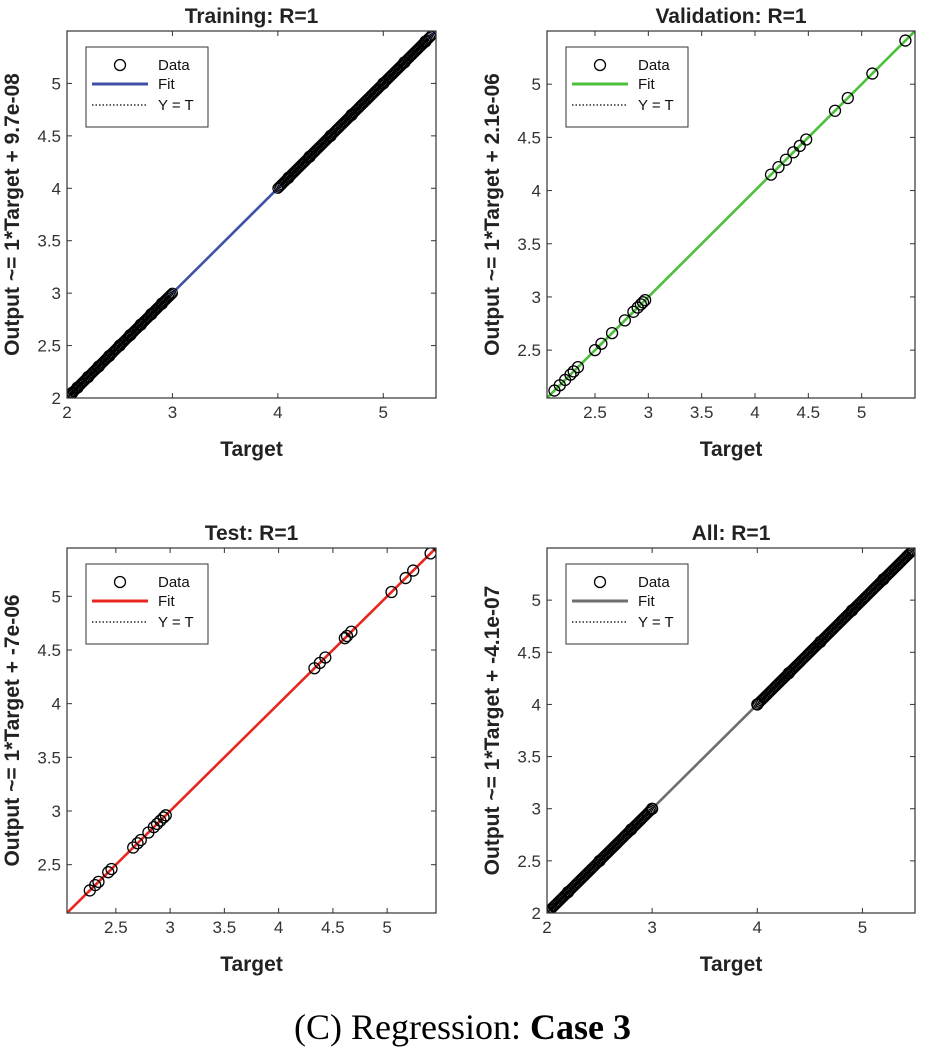 The image size is (925, 1056). I want to click on chart-title: Test: R=1, so click(252, 533).